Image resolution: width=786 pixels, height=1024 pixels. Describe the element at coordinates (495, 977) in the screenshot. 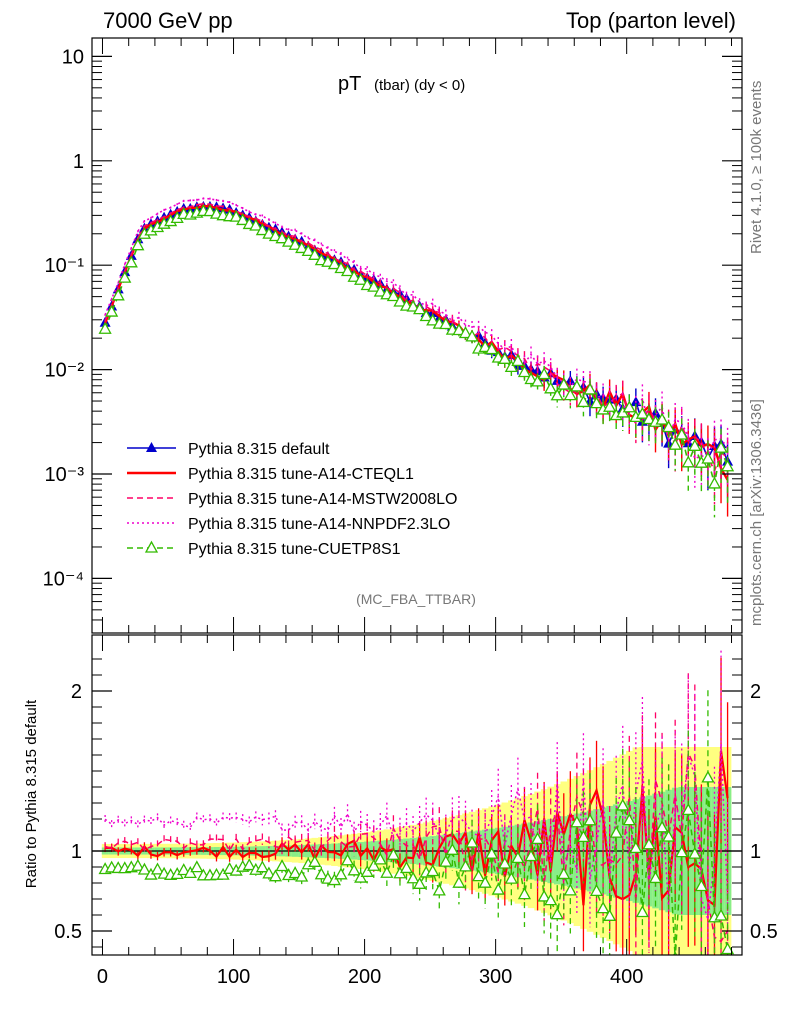

I see `x-tick-label: 300` at that location.